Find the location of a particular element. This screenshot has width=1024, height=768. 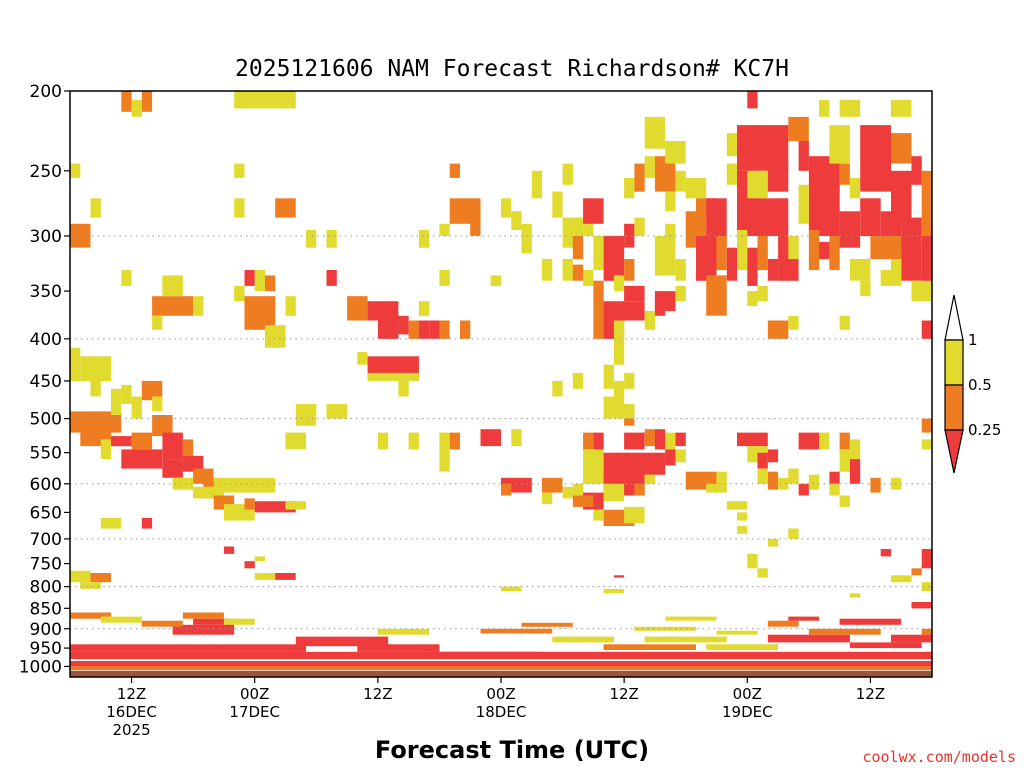

y-tick-label: 400 is located at coordinates (46, 340).